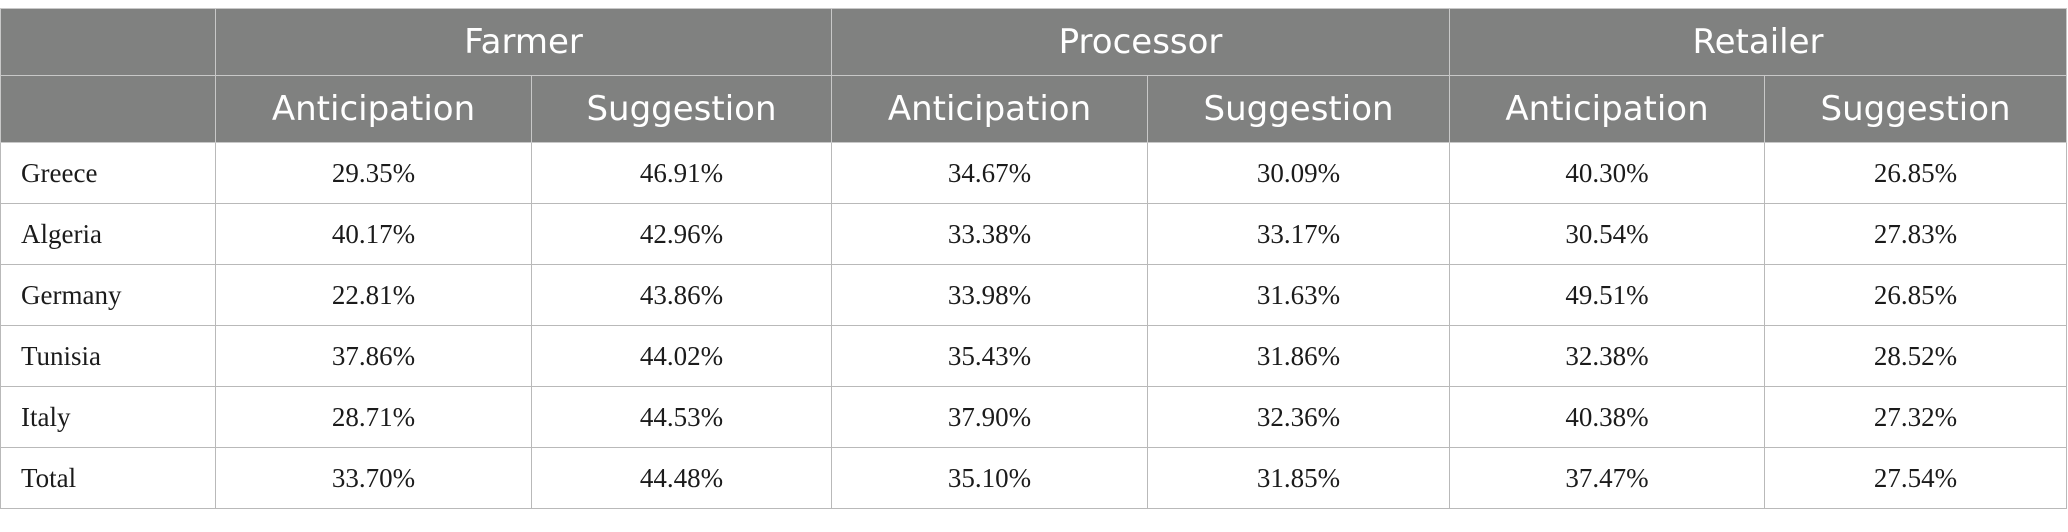 Image resolution: width=2068 pixels, height=532 pixels. I want to click on table-cell: 31.63%, so click(1299, 295).